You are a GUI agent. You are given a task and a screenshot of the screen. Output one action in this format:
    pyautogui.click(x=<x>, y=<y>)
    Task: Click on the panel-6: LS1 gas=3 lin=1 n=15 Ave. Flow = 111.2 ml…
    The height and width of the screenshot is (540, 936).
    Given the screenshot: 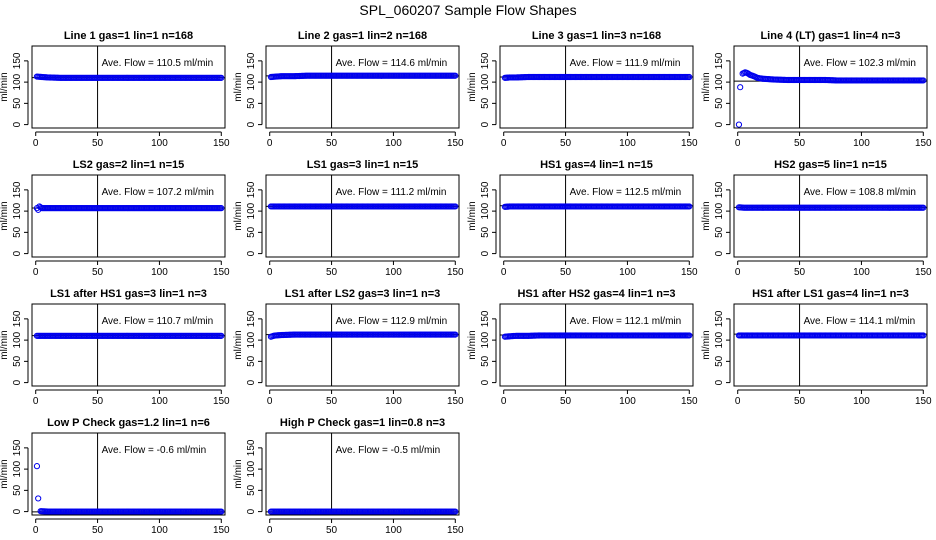 What is the action you would take?
    pyautogui.click(x=348, y=218)
    